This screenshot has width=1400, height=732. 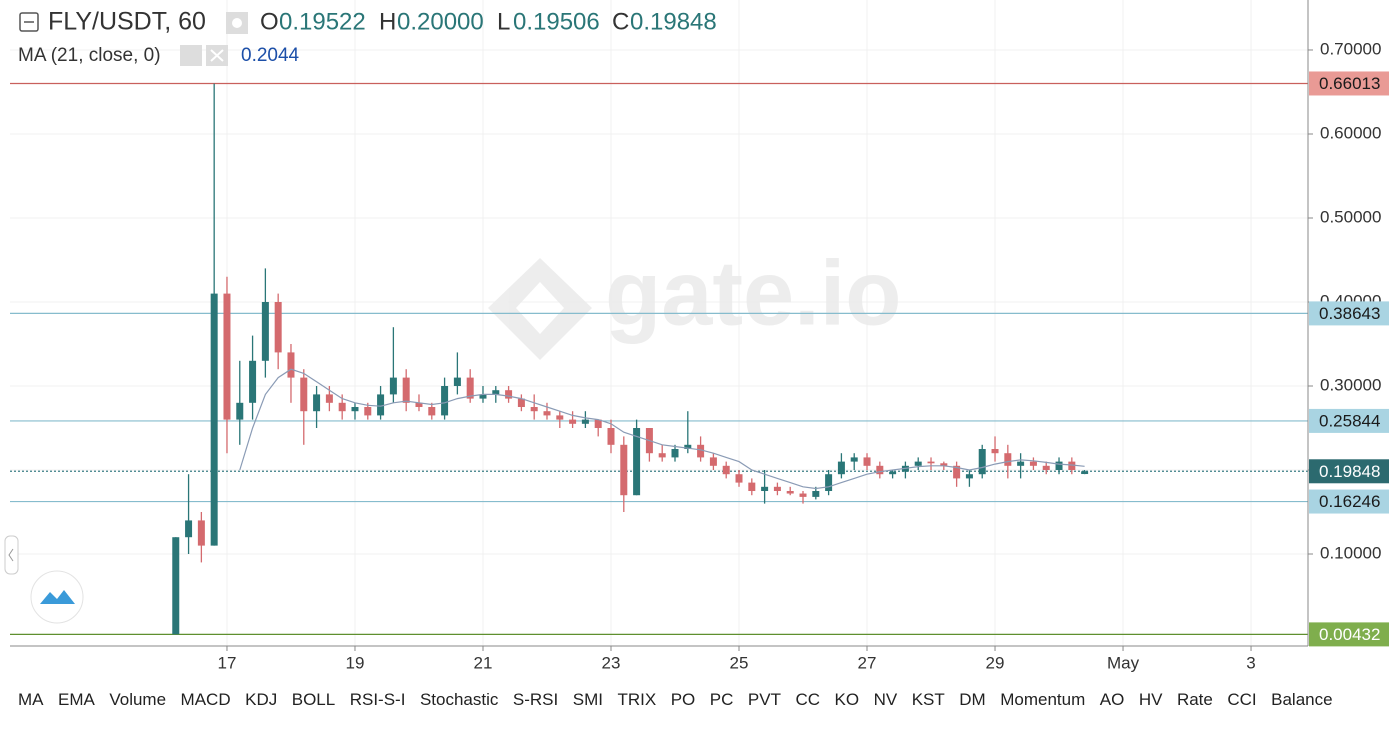 I want to click on indicator-button: SMI, so click(x=587, y=699).